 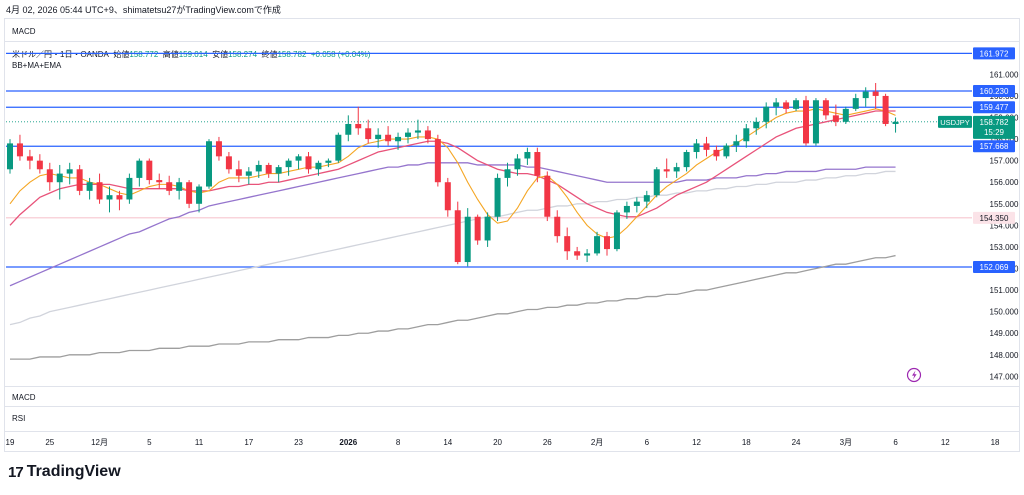 What do you see at coordinates (292, 54) in the screenshot?
I see `close-value: 158.782` at bounding box center [292, 54].